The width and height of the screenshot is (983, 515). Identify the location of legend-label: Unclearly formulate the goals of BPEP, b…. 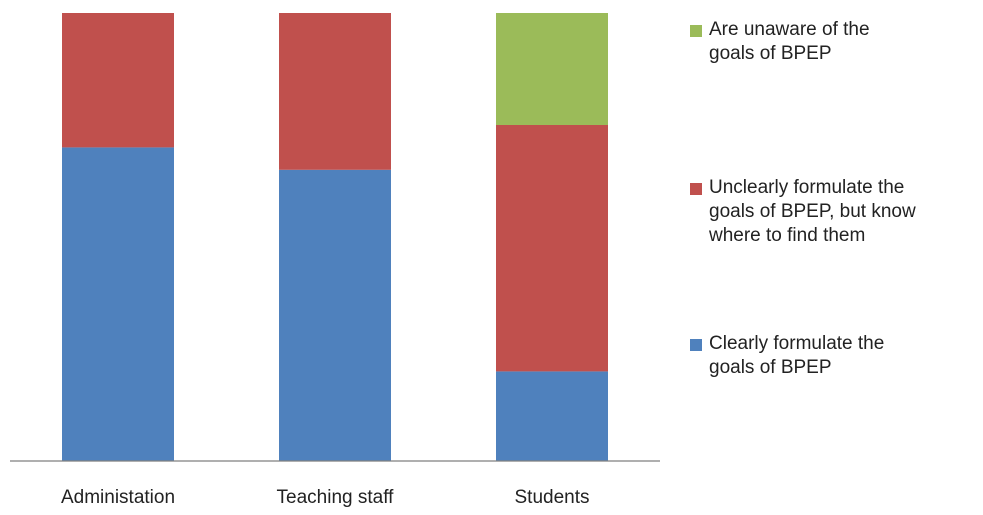
(812, 211).